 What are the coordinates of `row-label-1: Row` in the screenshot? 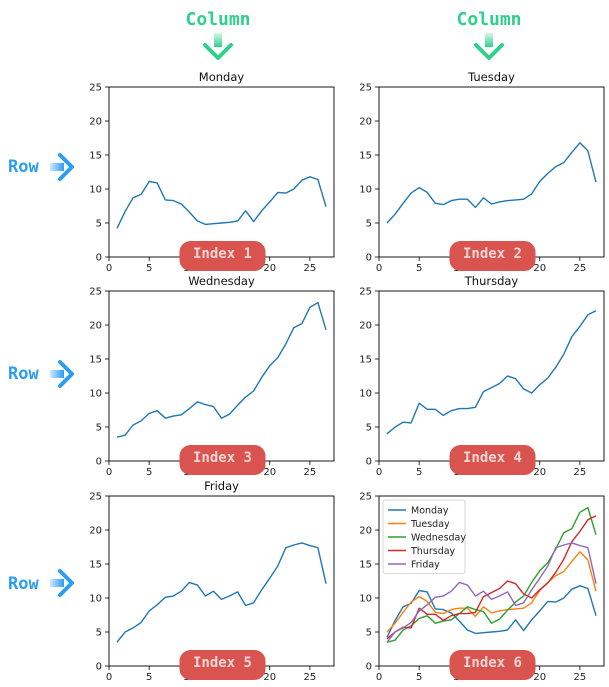 It's located at (23, 167).